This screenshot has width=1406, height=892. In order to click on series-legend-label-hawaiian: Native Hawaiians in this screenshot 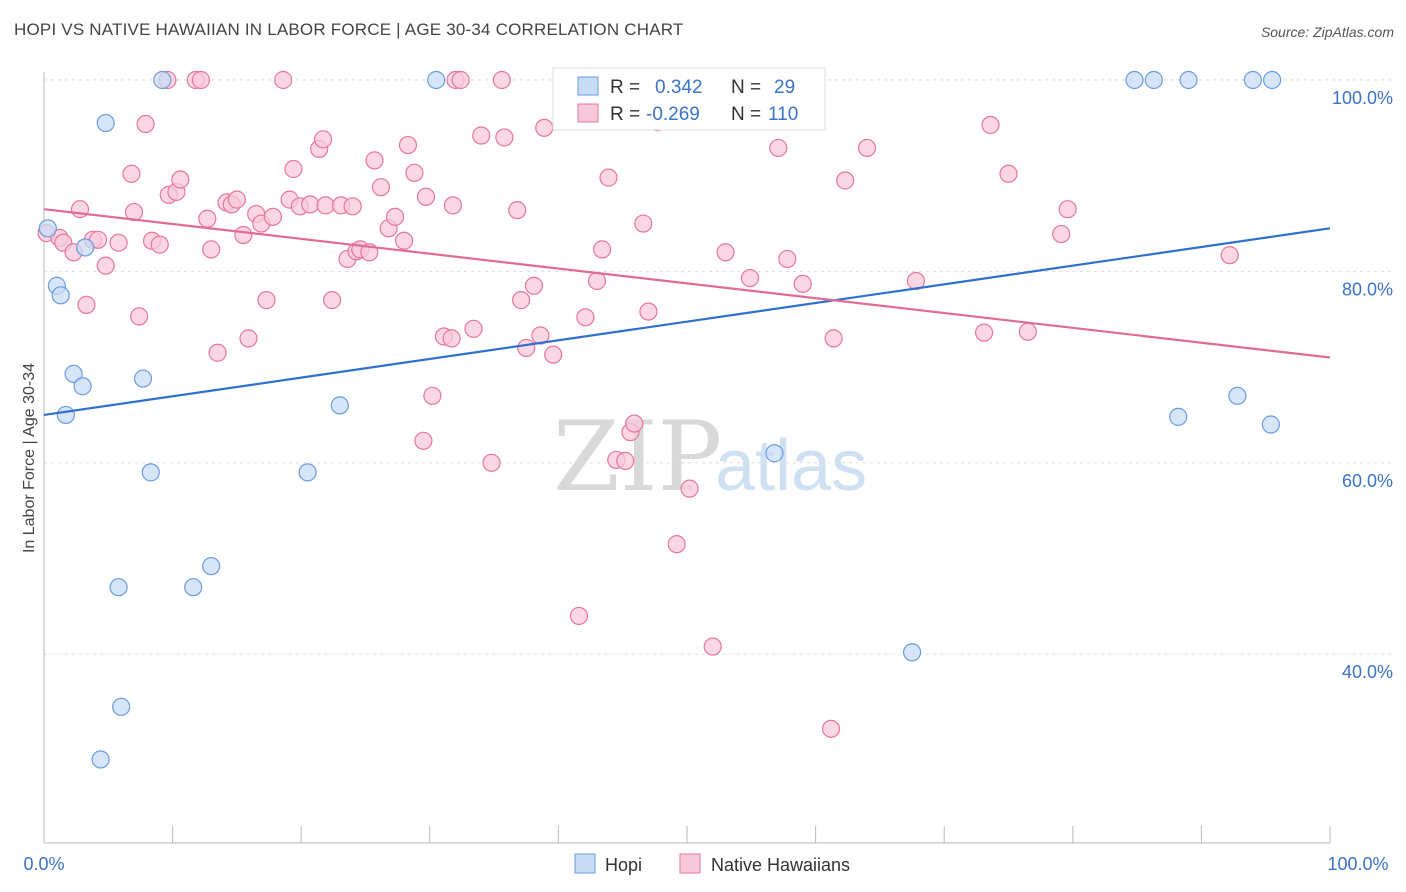, I will do `click(780, 865)`.